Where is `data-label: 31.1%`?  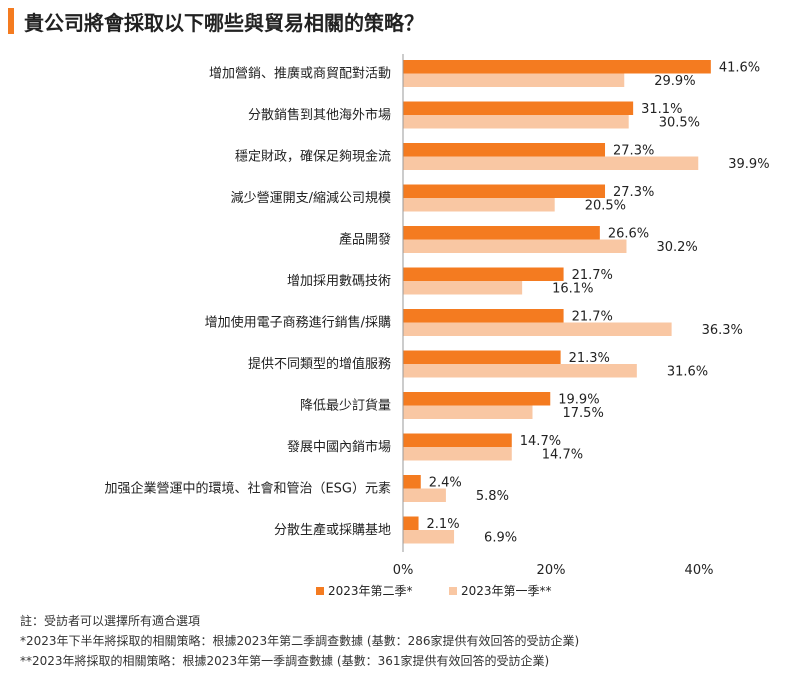 data-label: 31.1% is located at coordinates (661, 109).